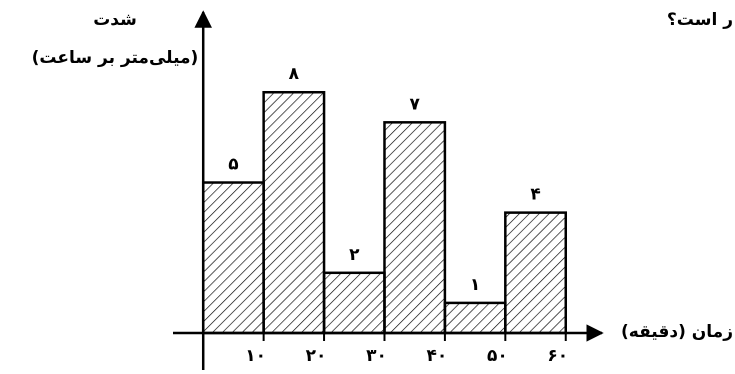  I want to click on value-label: ۷, so click(414, 104).